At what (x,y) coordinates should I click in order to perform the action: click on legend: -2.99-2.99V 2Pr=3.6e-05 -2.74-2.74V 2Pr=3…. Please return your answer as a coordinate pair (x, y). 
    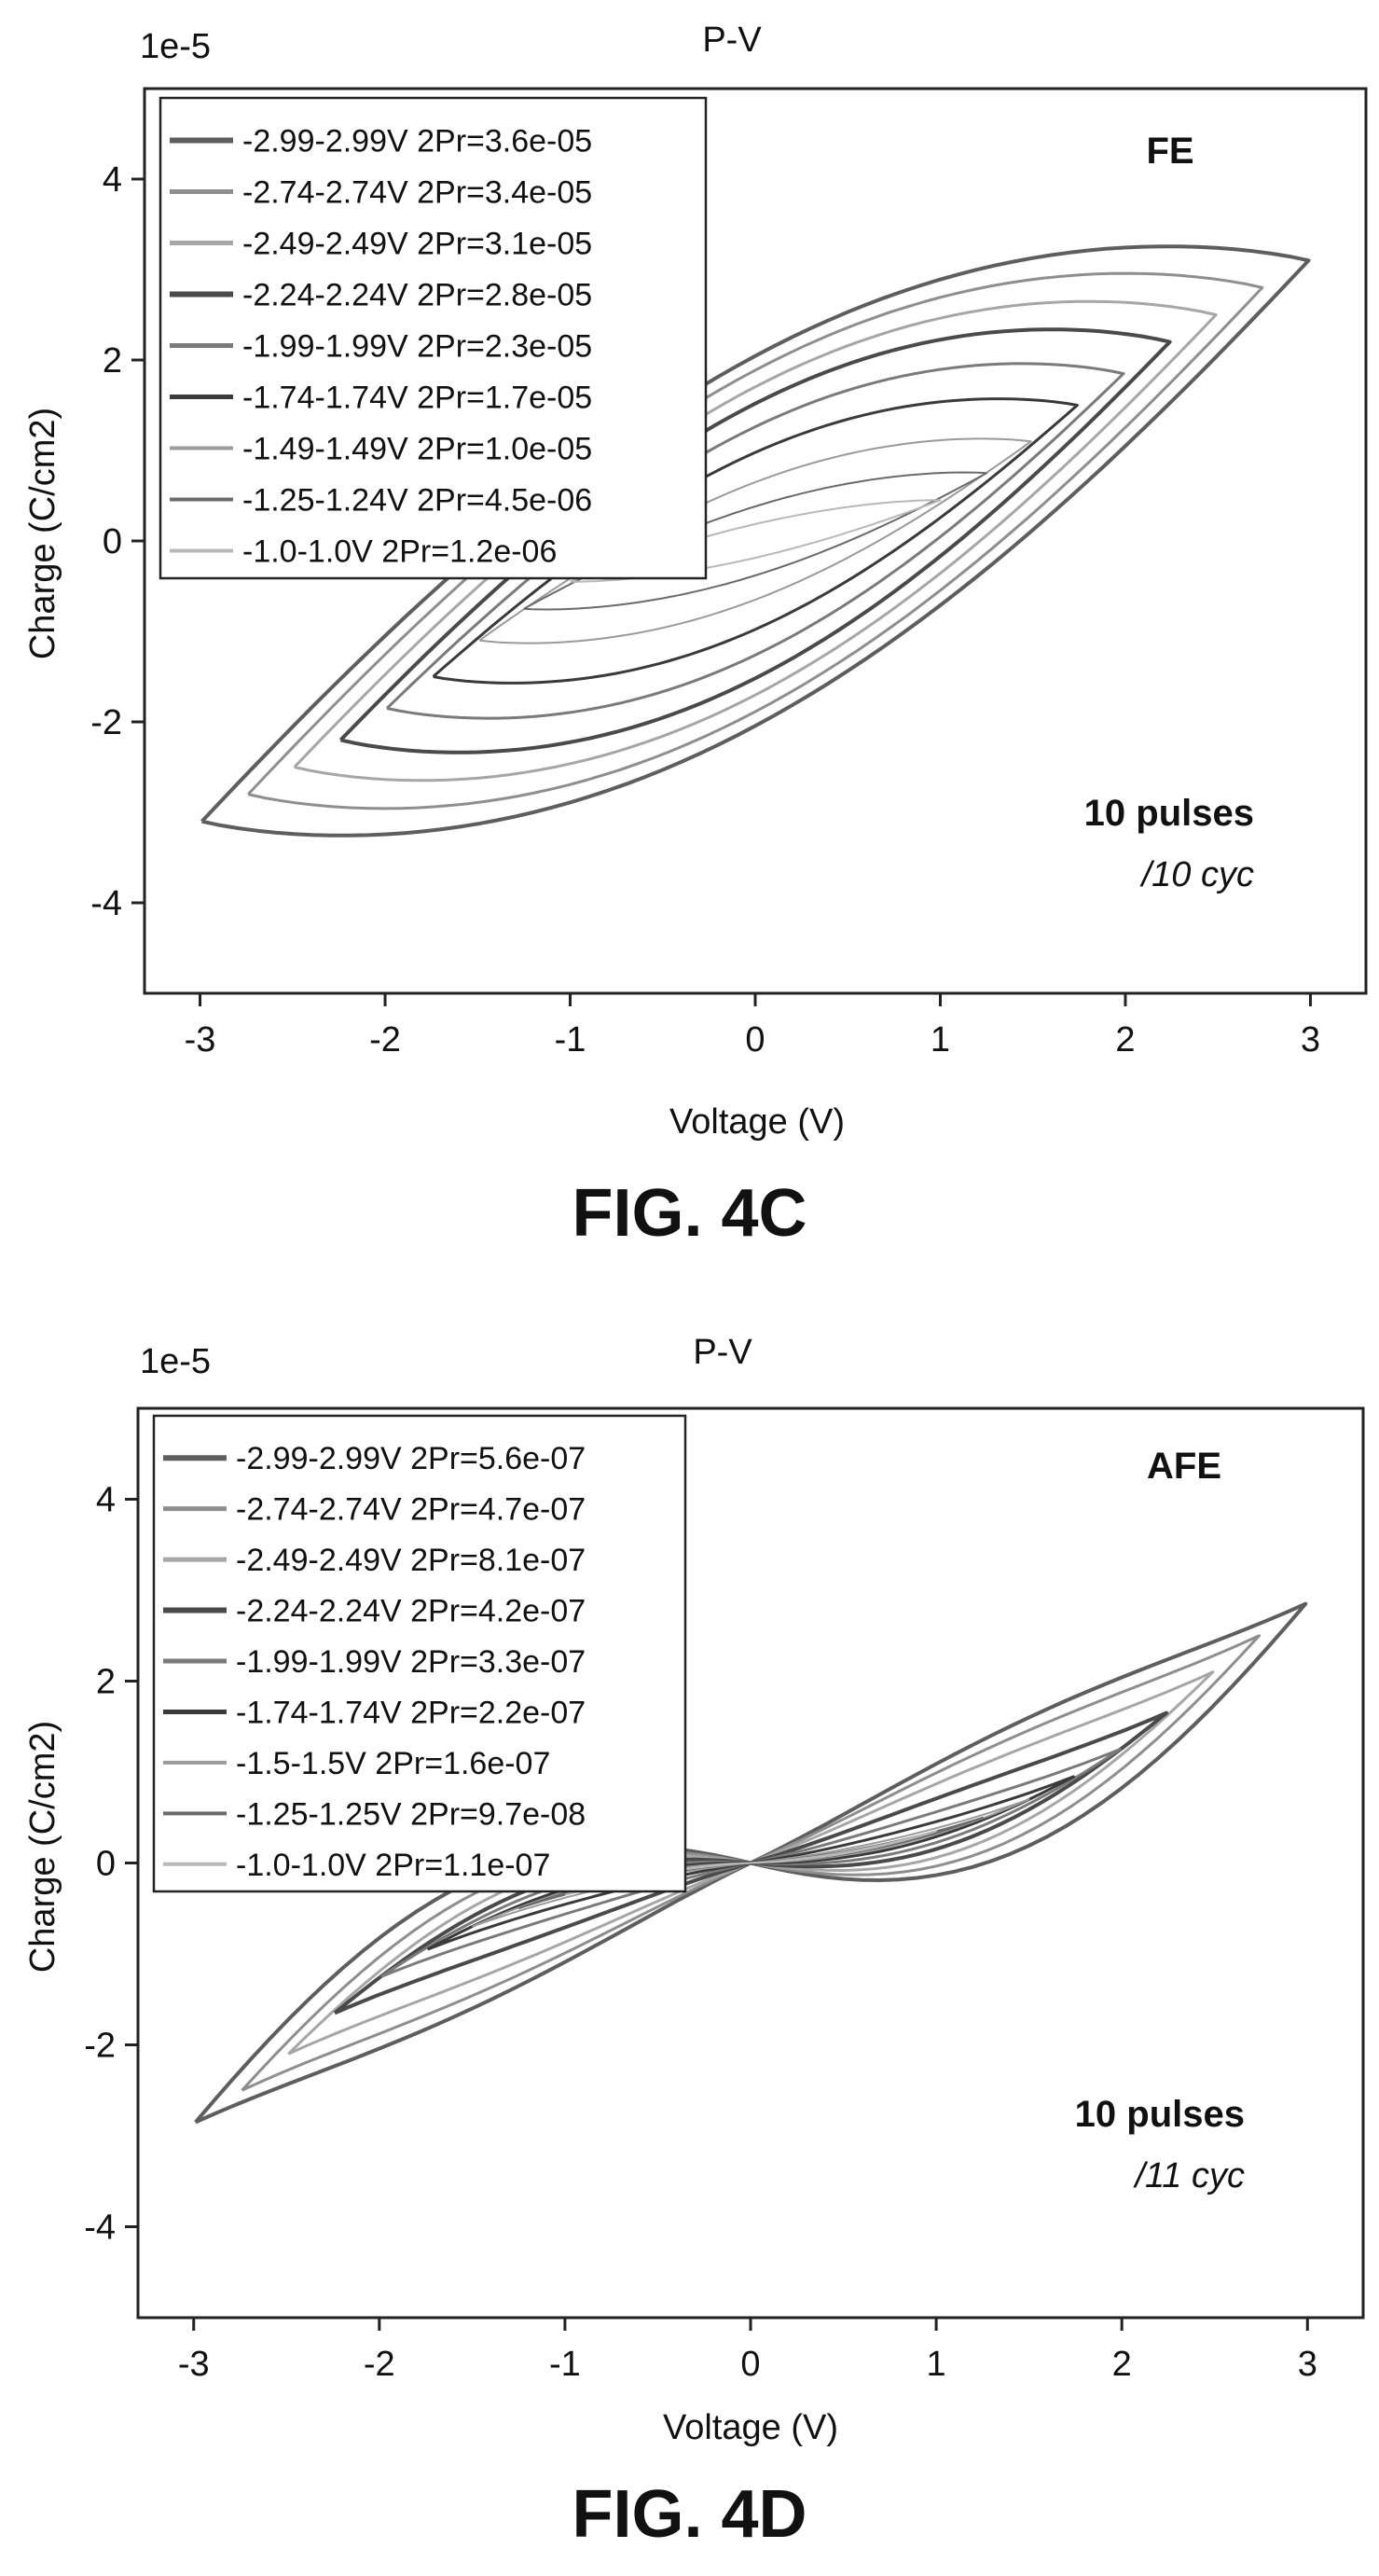
    Looking at the image, I should click on (433, 338).